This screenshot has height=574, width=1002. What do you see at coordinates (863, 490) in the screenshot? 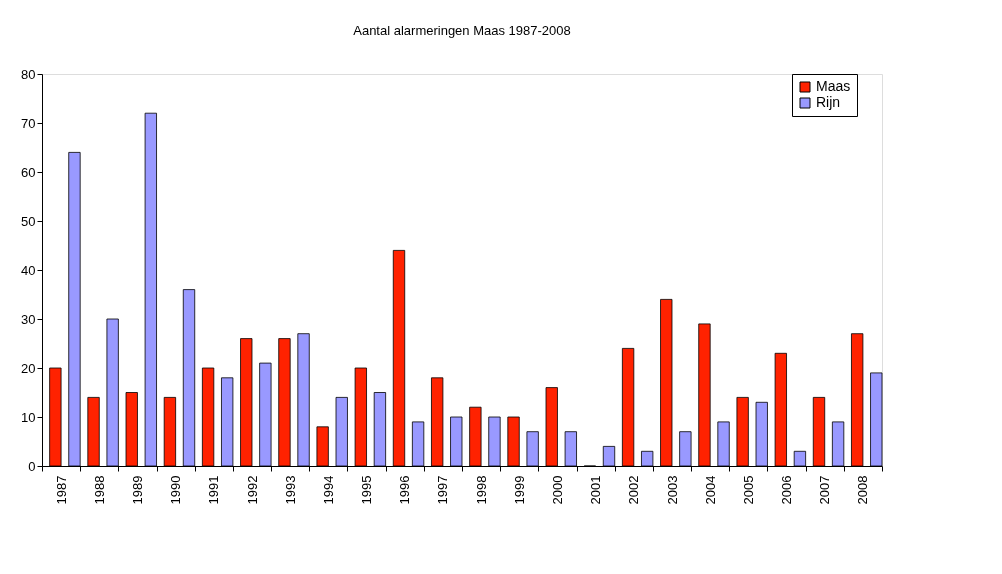
I see `x-tick-label: 2008` at bounding box center [863, 490].